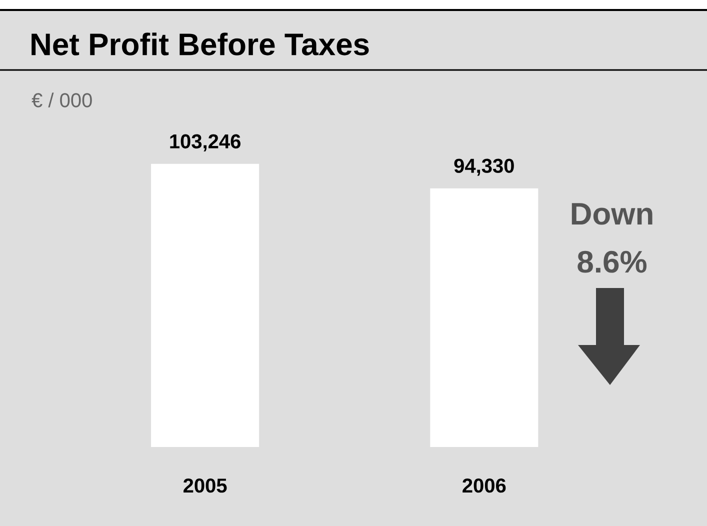 This screenshot has height=526, width=707. What do you see at coordinates (62, 100) in the screenshot?
I see `text: € / 000` at bounding box center [62, 100].